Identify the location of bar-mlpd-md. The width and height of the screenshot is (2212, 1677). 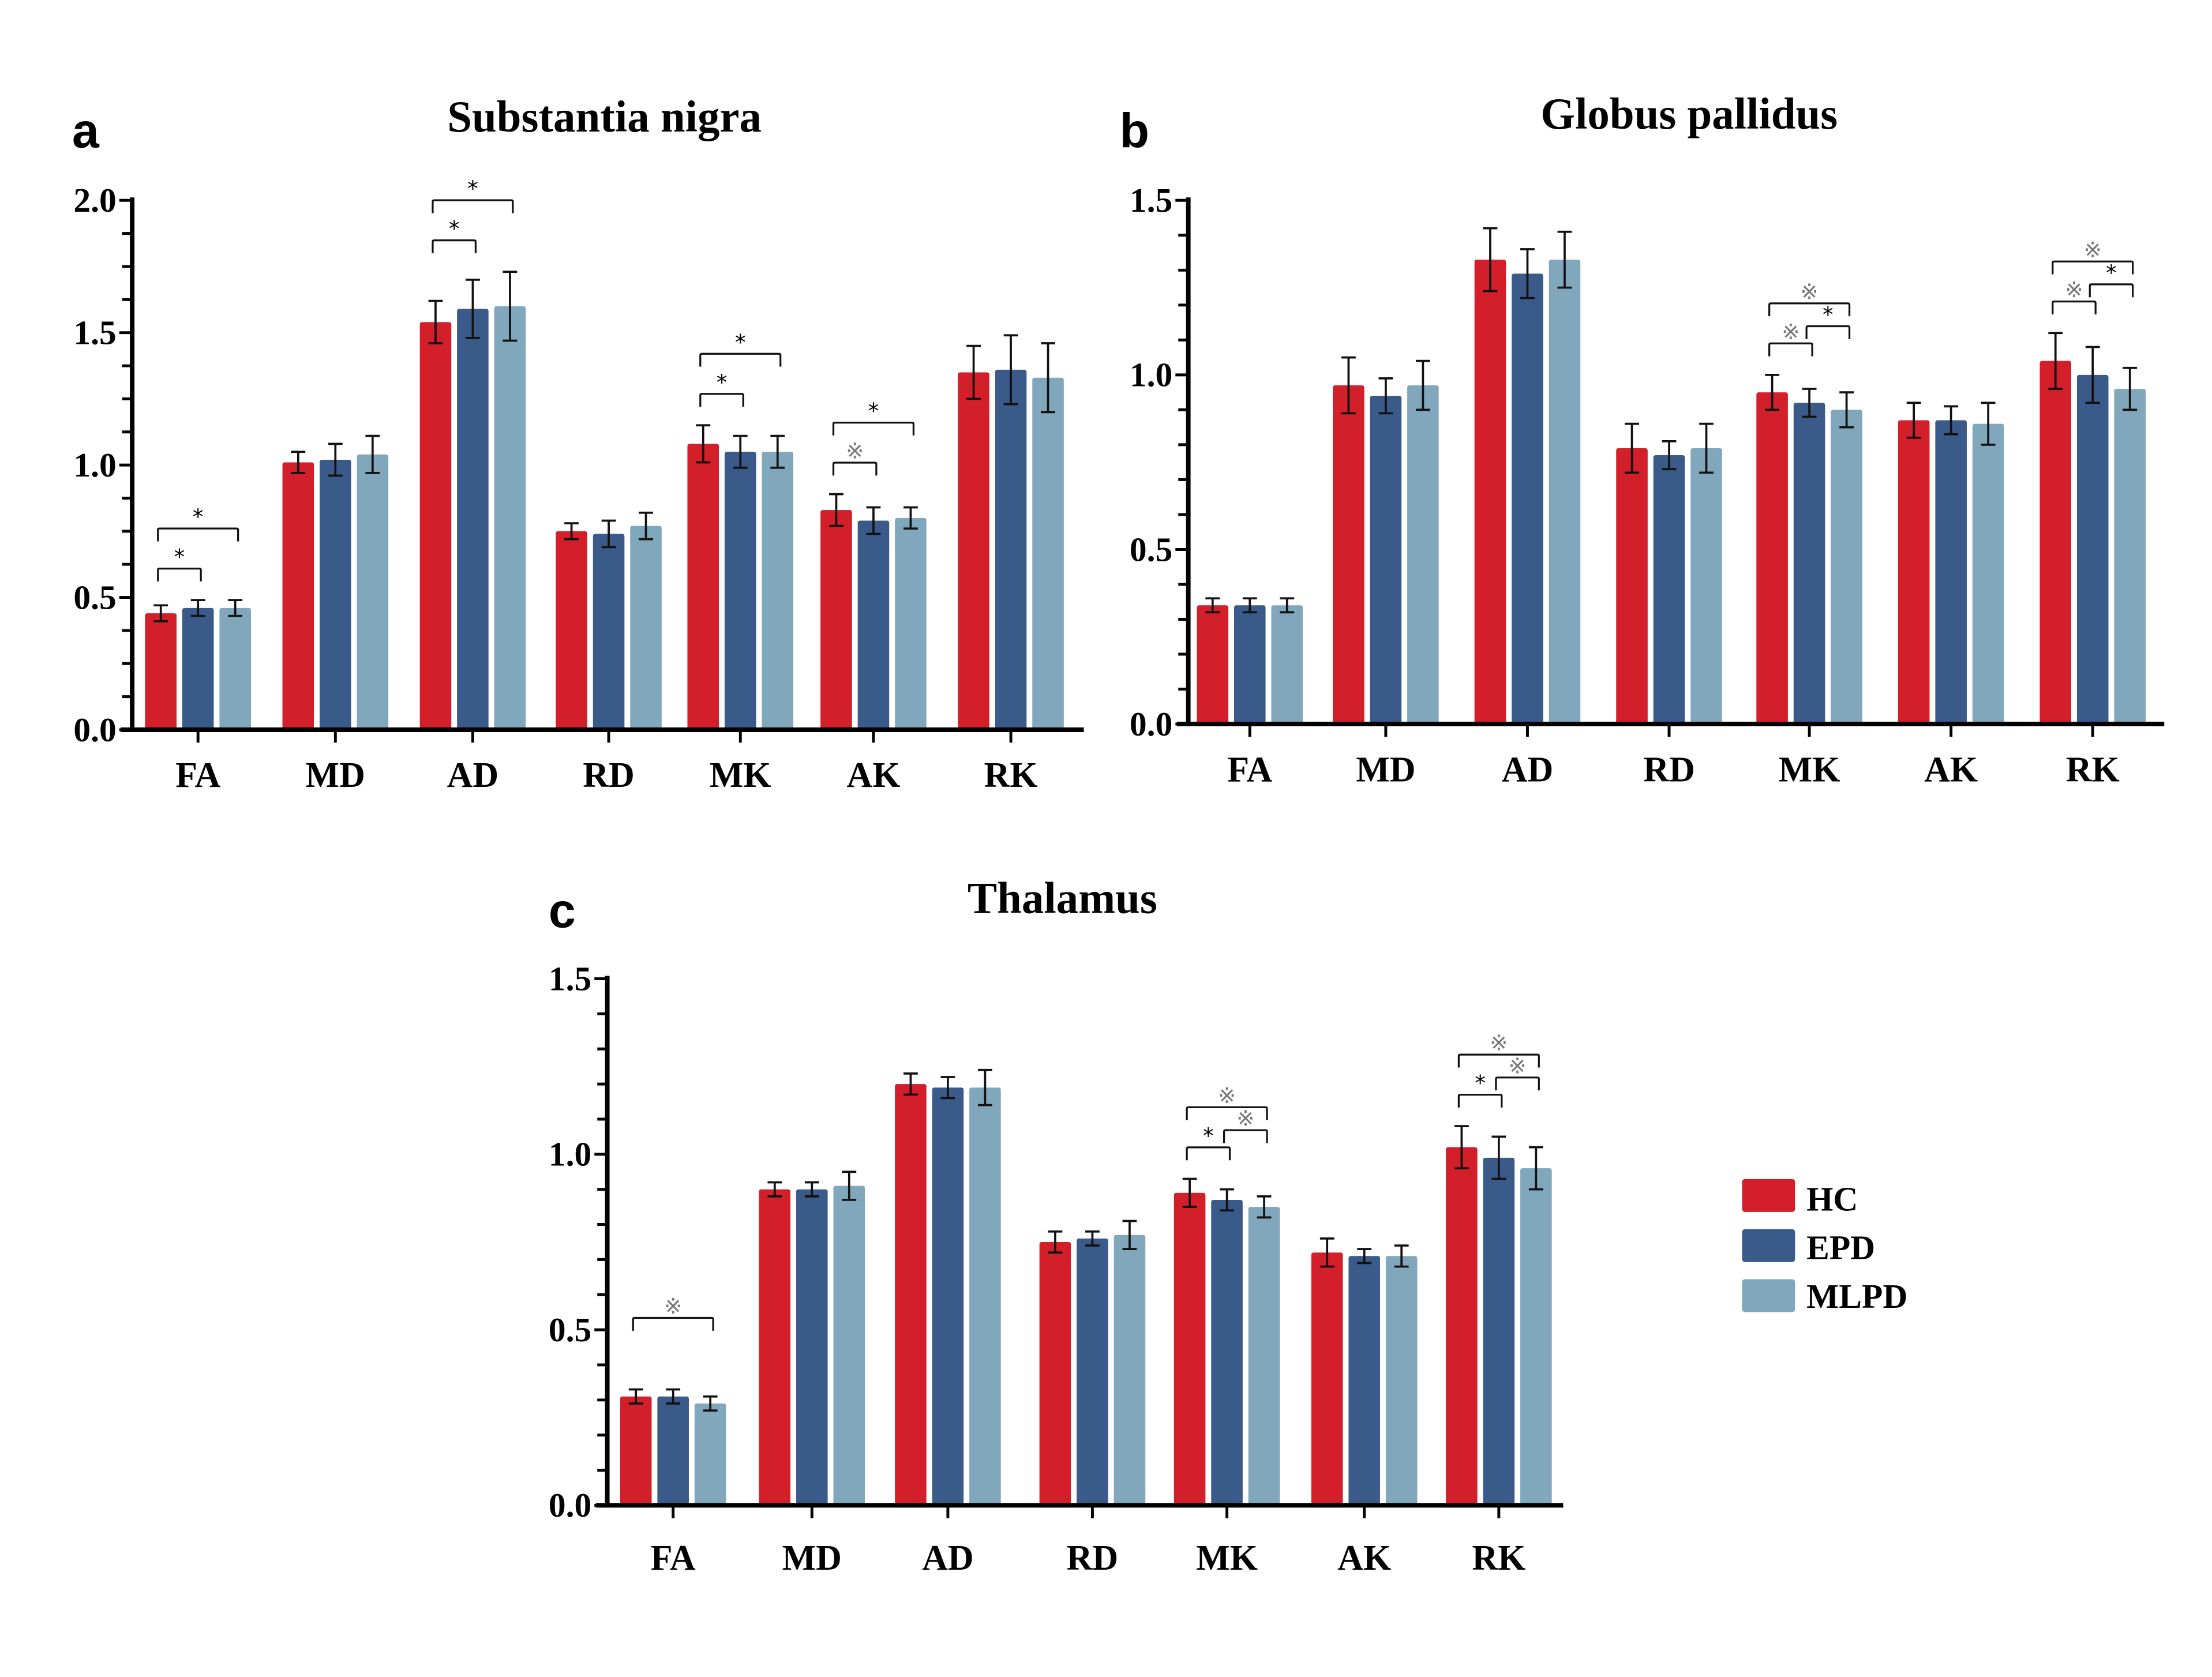
(373, 592).